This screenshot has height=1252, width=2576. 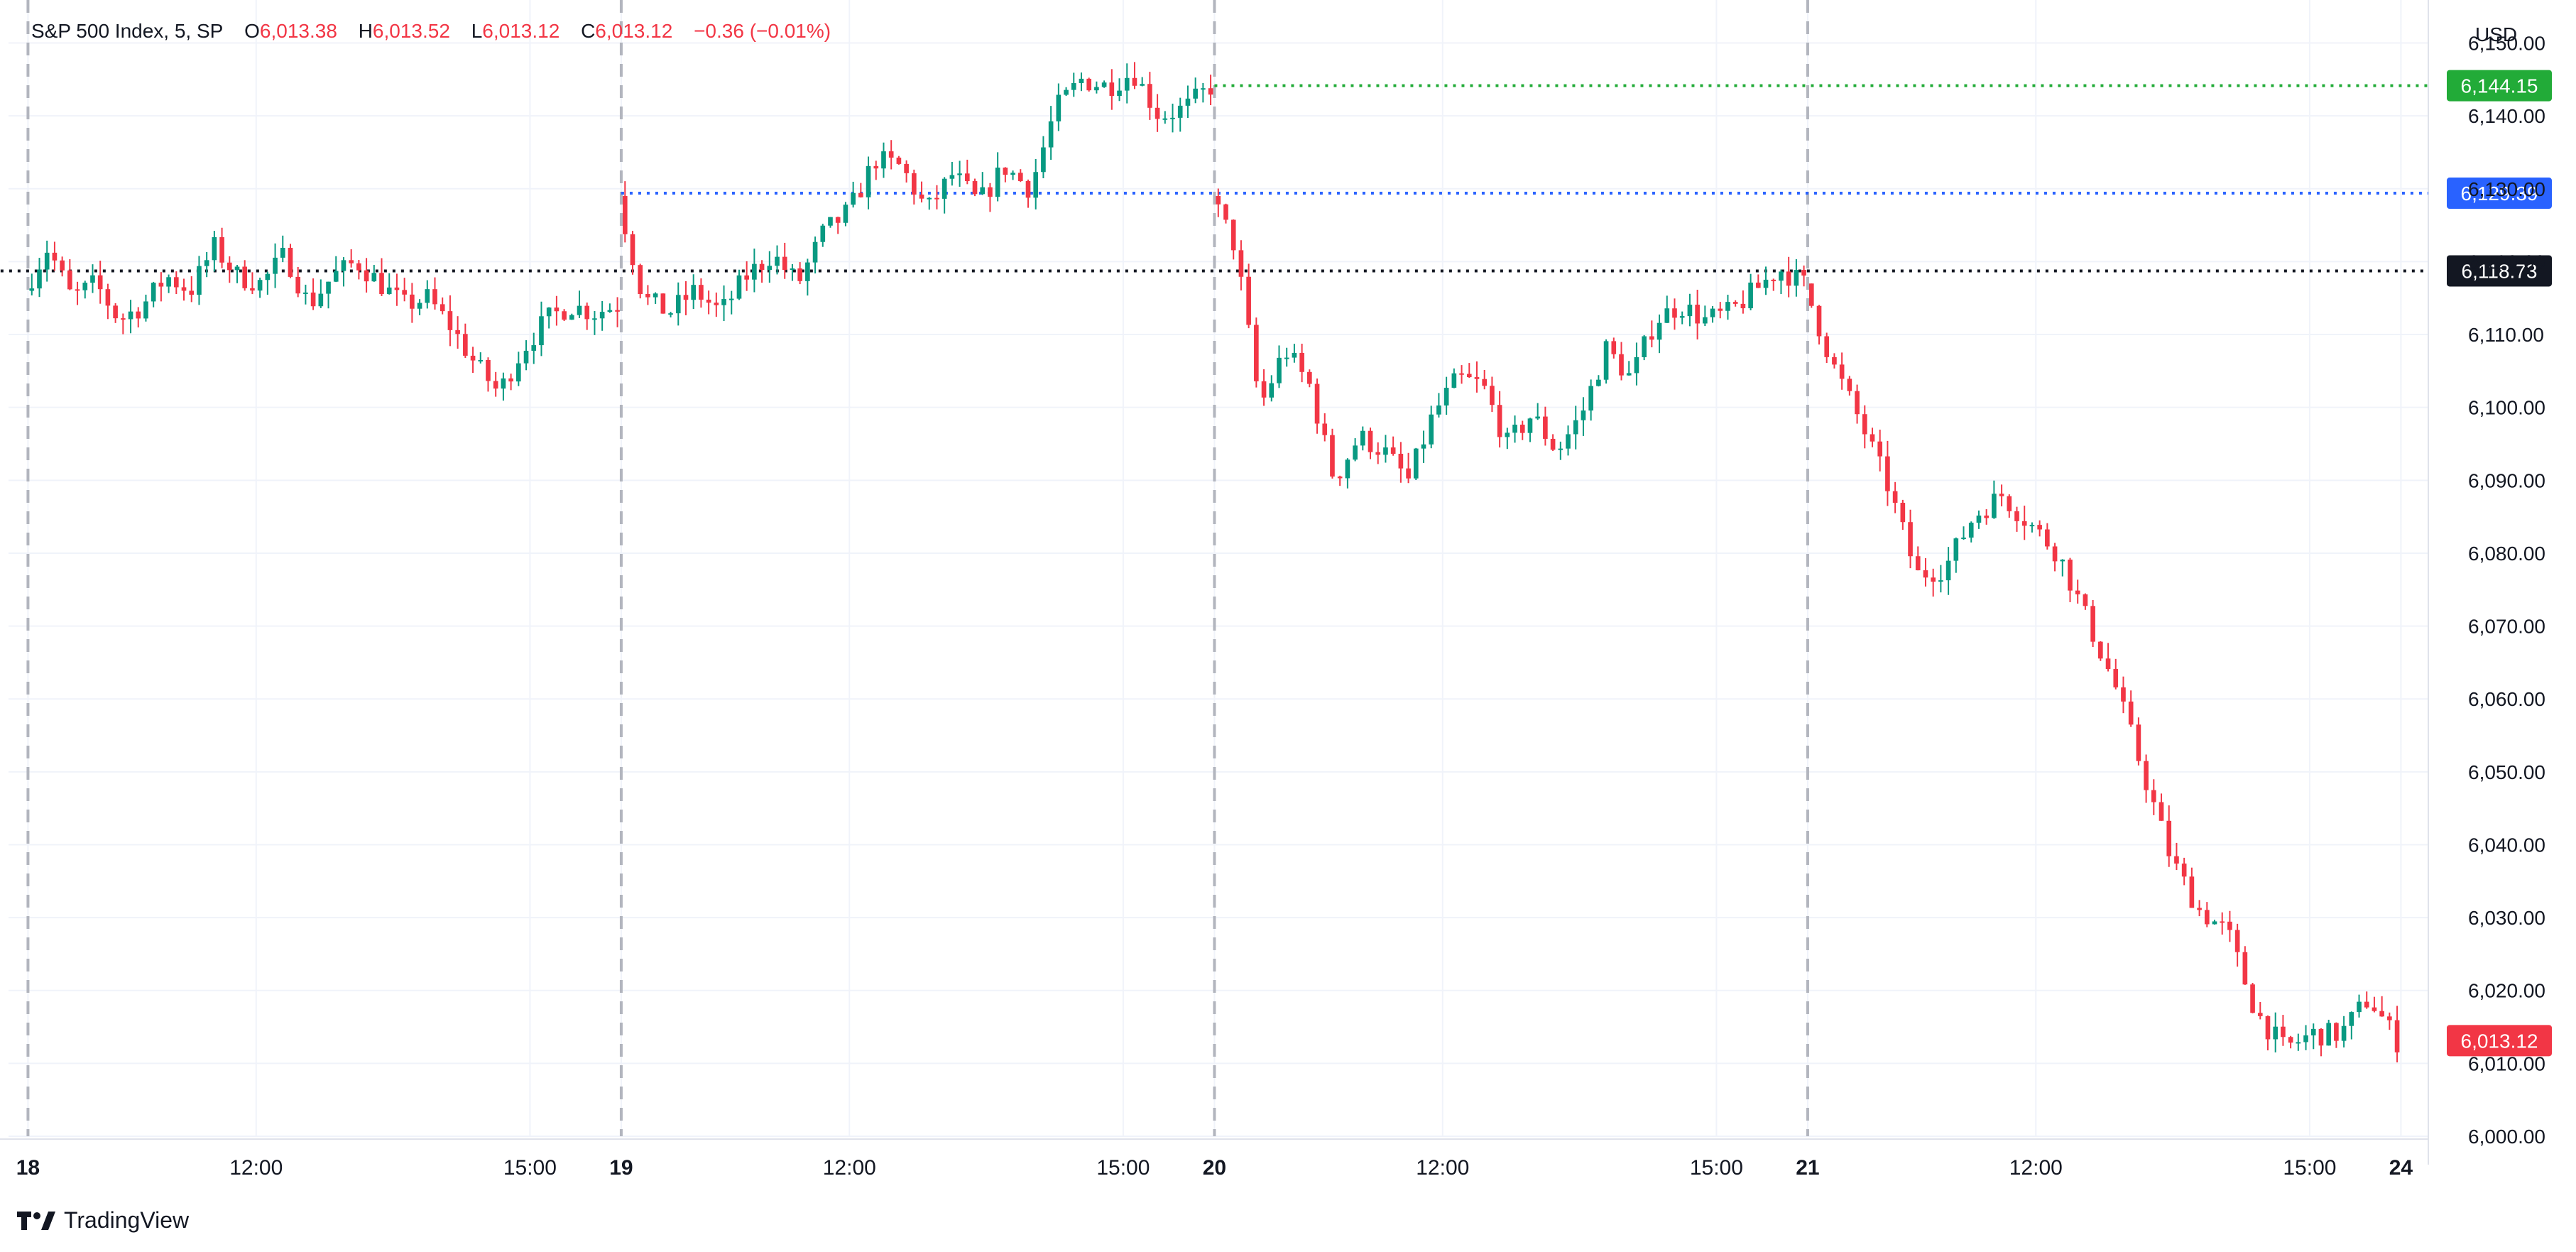 What do you see at coordinates (103, 1220) in the screenshot?
I see `tradingview-logo: TradingView` at bounding box center [103, 1220].